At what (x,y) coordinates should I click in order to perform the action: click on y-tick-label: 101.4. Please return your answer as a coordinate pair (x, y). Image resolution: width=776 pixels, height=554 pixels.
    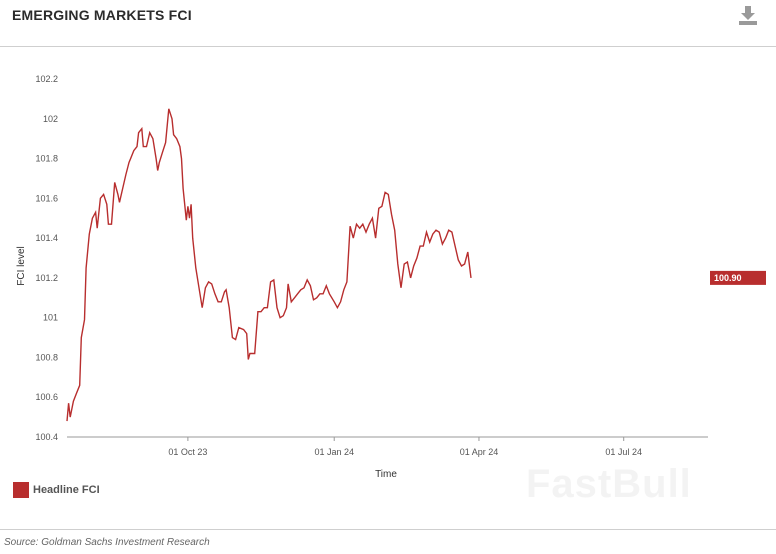
    Looking at the image, I should click on (46, 238).